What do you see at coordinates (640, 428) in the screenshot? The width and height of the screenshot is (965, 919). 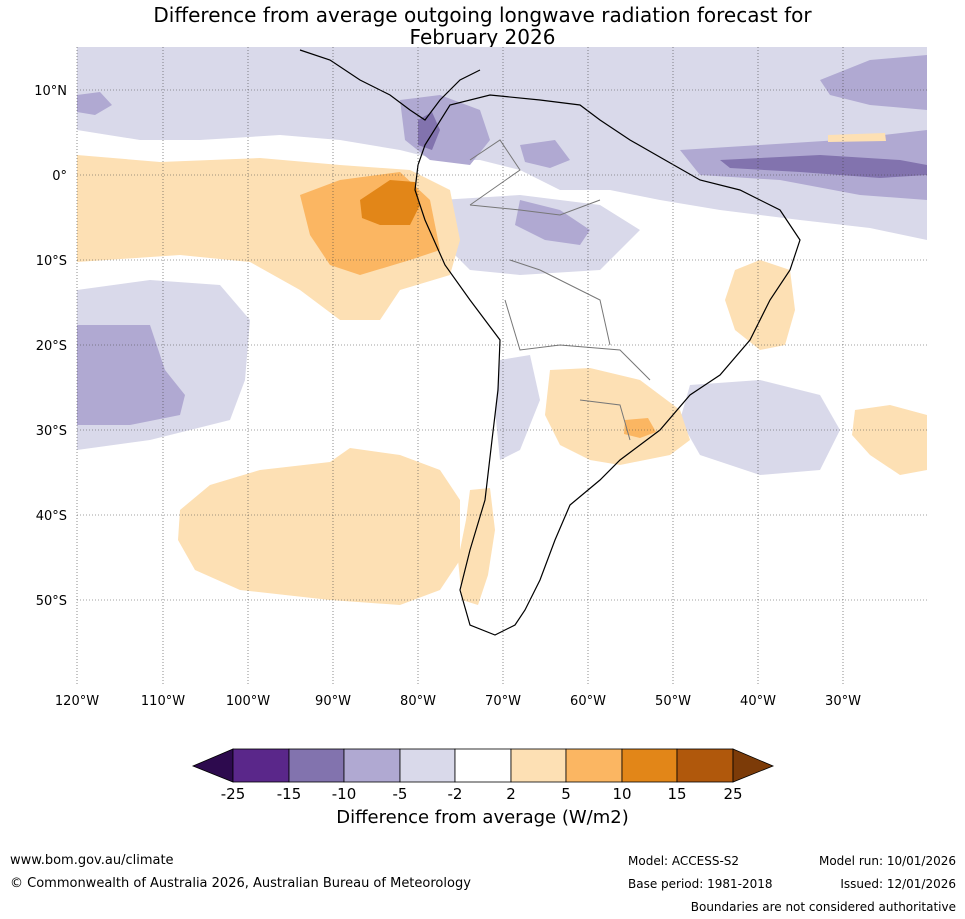 I see `pos-la-plata-core` at bounding box center [640, 428].